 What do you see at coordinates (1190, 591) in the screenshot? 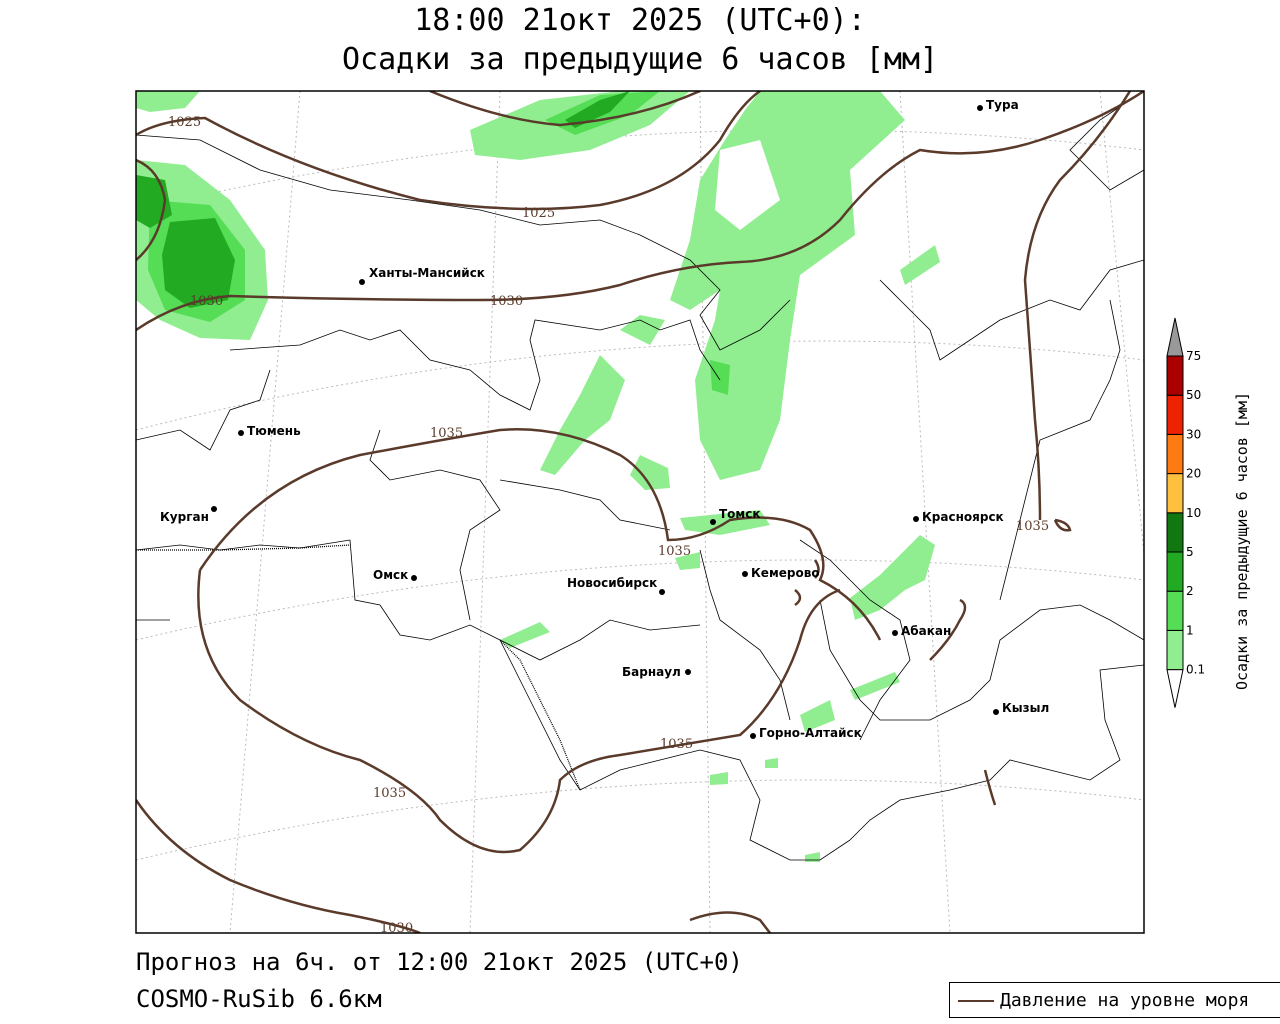
I see `colorbar-level-label: 2` at bounding box center [1190, 591].